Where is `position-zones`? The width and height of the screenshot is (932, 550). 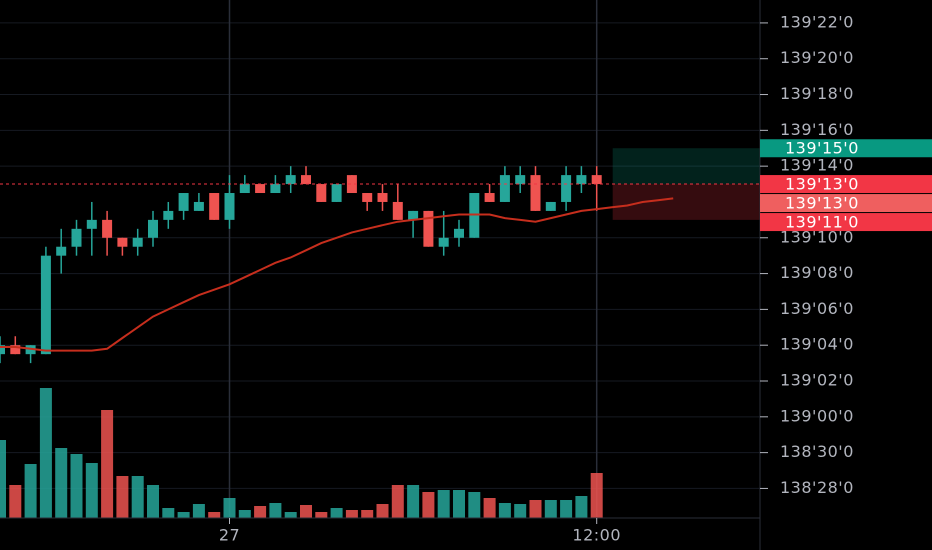
position-zones is located at coordinates (686, 184).